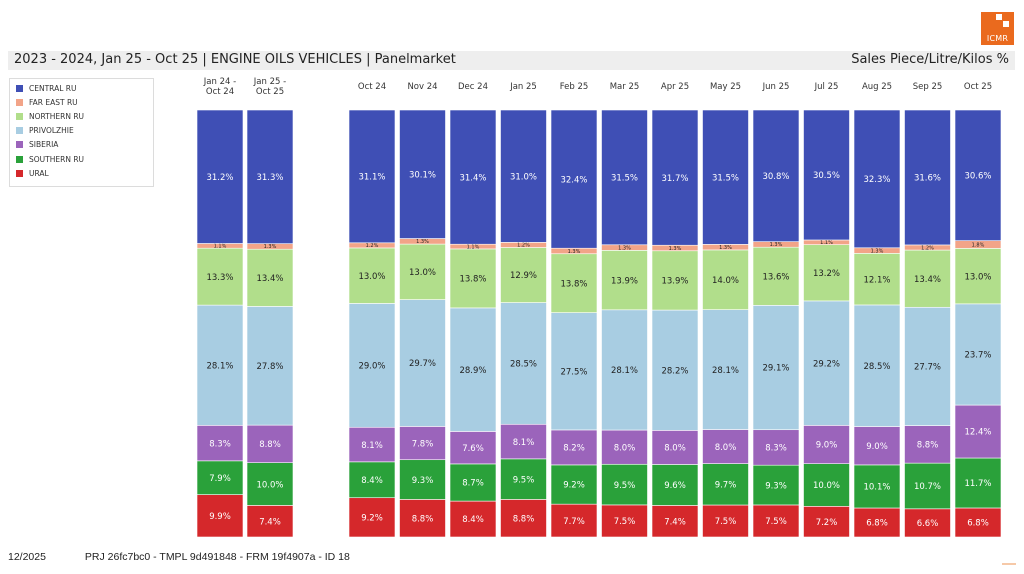  What do you see at coordinates (876, 180) in the screenshot?
I see `data-label-central-ru: 32.3%` at bounding box center [876, 180].